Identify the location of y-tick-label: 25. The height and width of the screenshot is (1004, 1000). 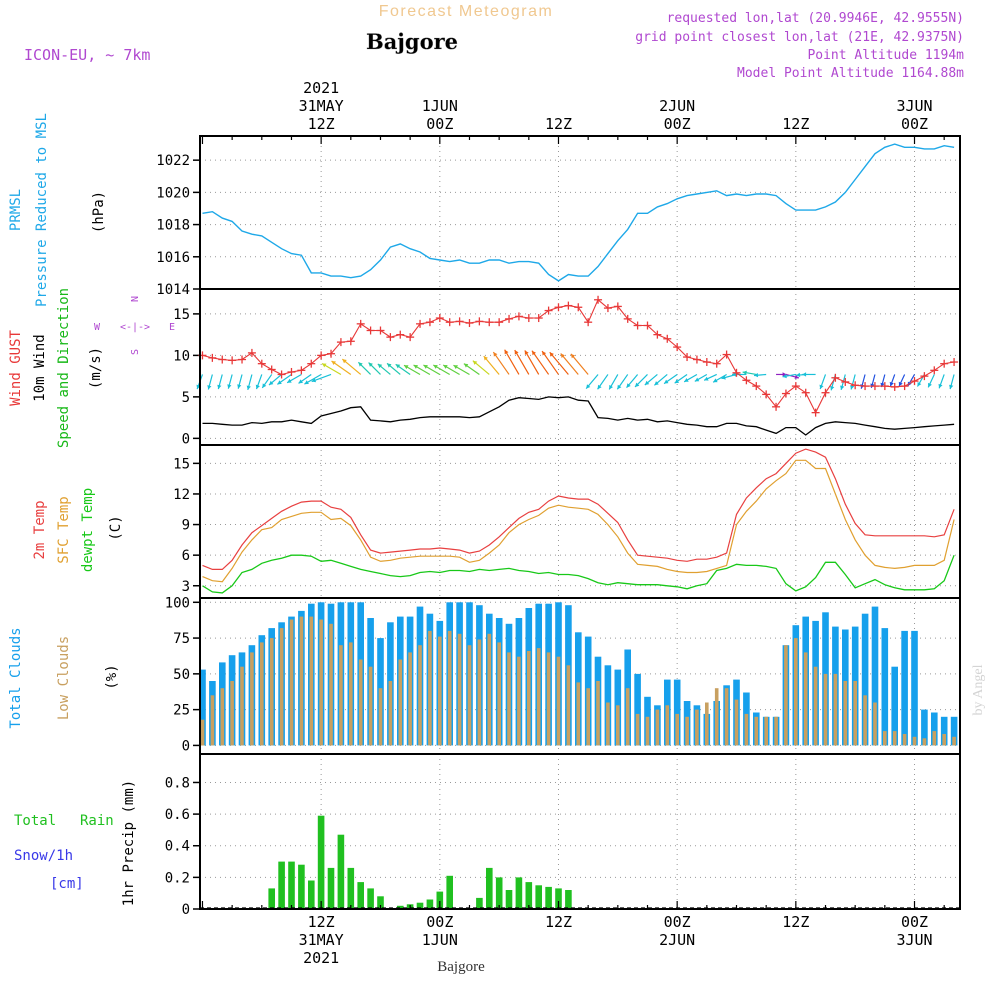
(181, 711).